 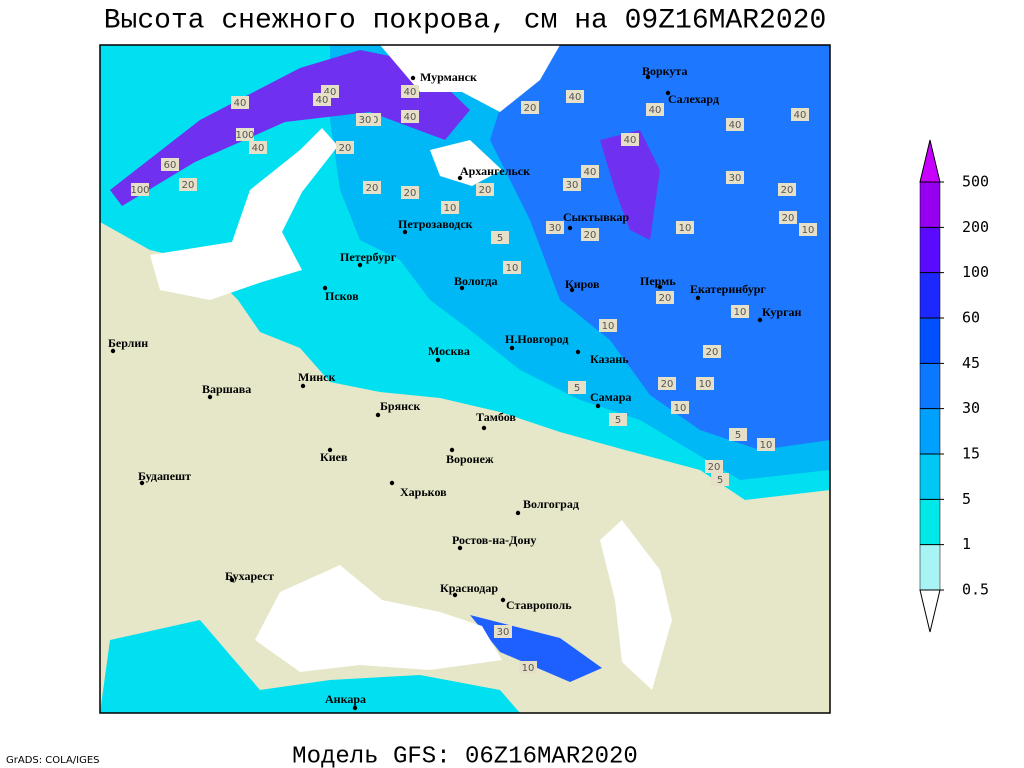 I want to click on city-label: Ростов-на-Дону, so click(x=494, y=540).